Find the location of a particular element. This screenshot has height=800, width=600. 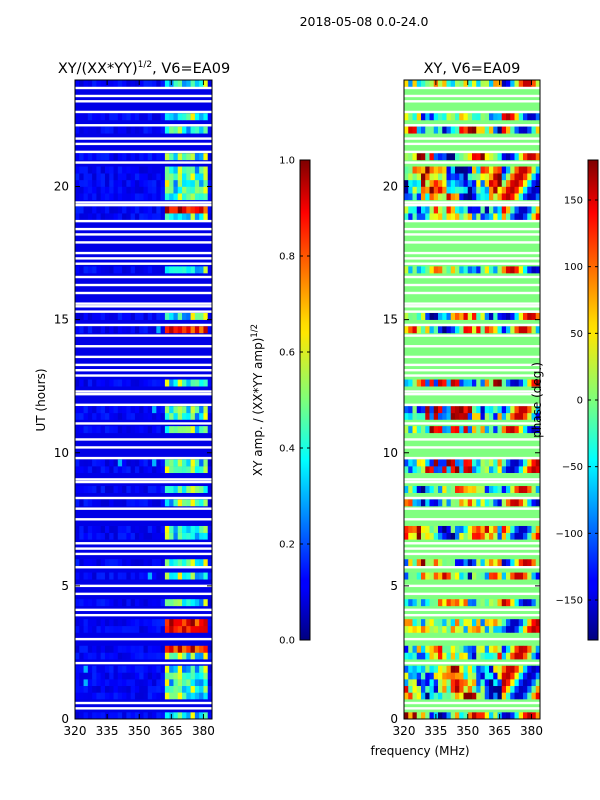

amp-colorbar-bar is located at coordinates (305, 400).